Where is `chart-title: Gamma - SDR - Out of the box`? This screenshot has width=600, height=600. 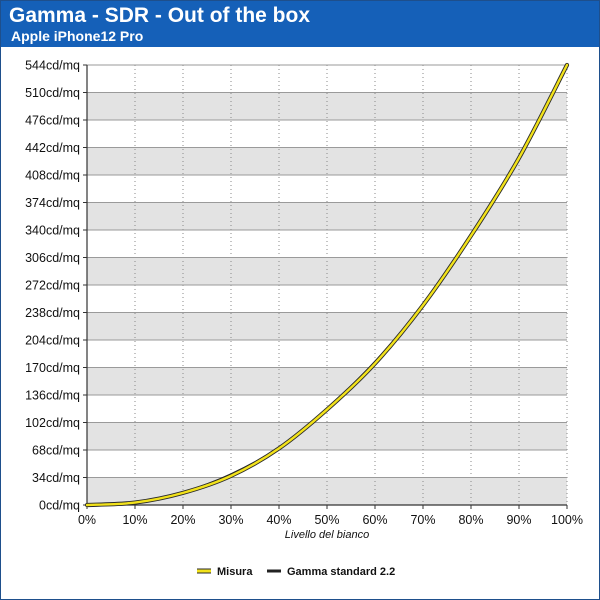
chart-title: Gamma - SDR - Out of the box is located at coordinates (160, 15).